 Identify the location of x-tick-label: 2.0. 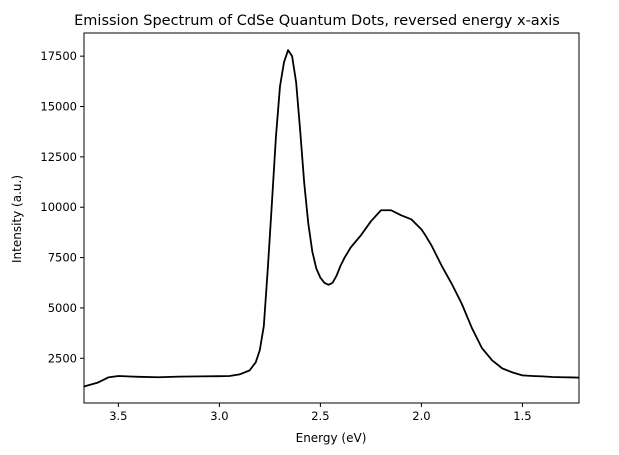
(421, 416).